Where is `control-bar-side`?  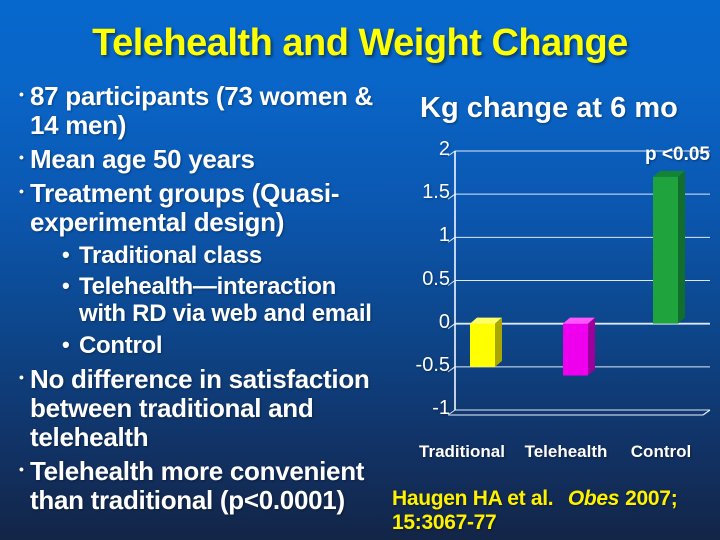
control-bar-side is located at coordinates (681, 247).